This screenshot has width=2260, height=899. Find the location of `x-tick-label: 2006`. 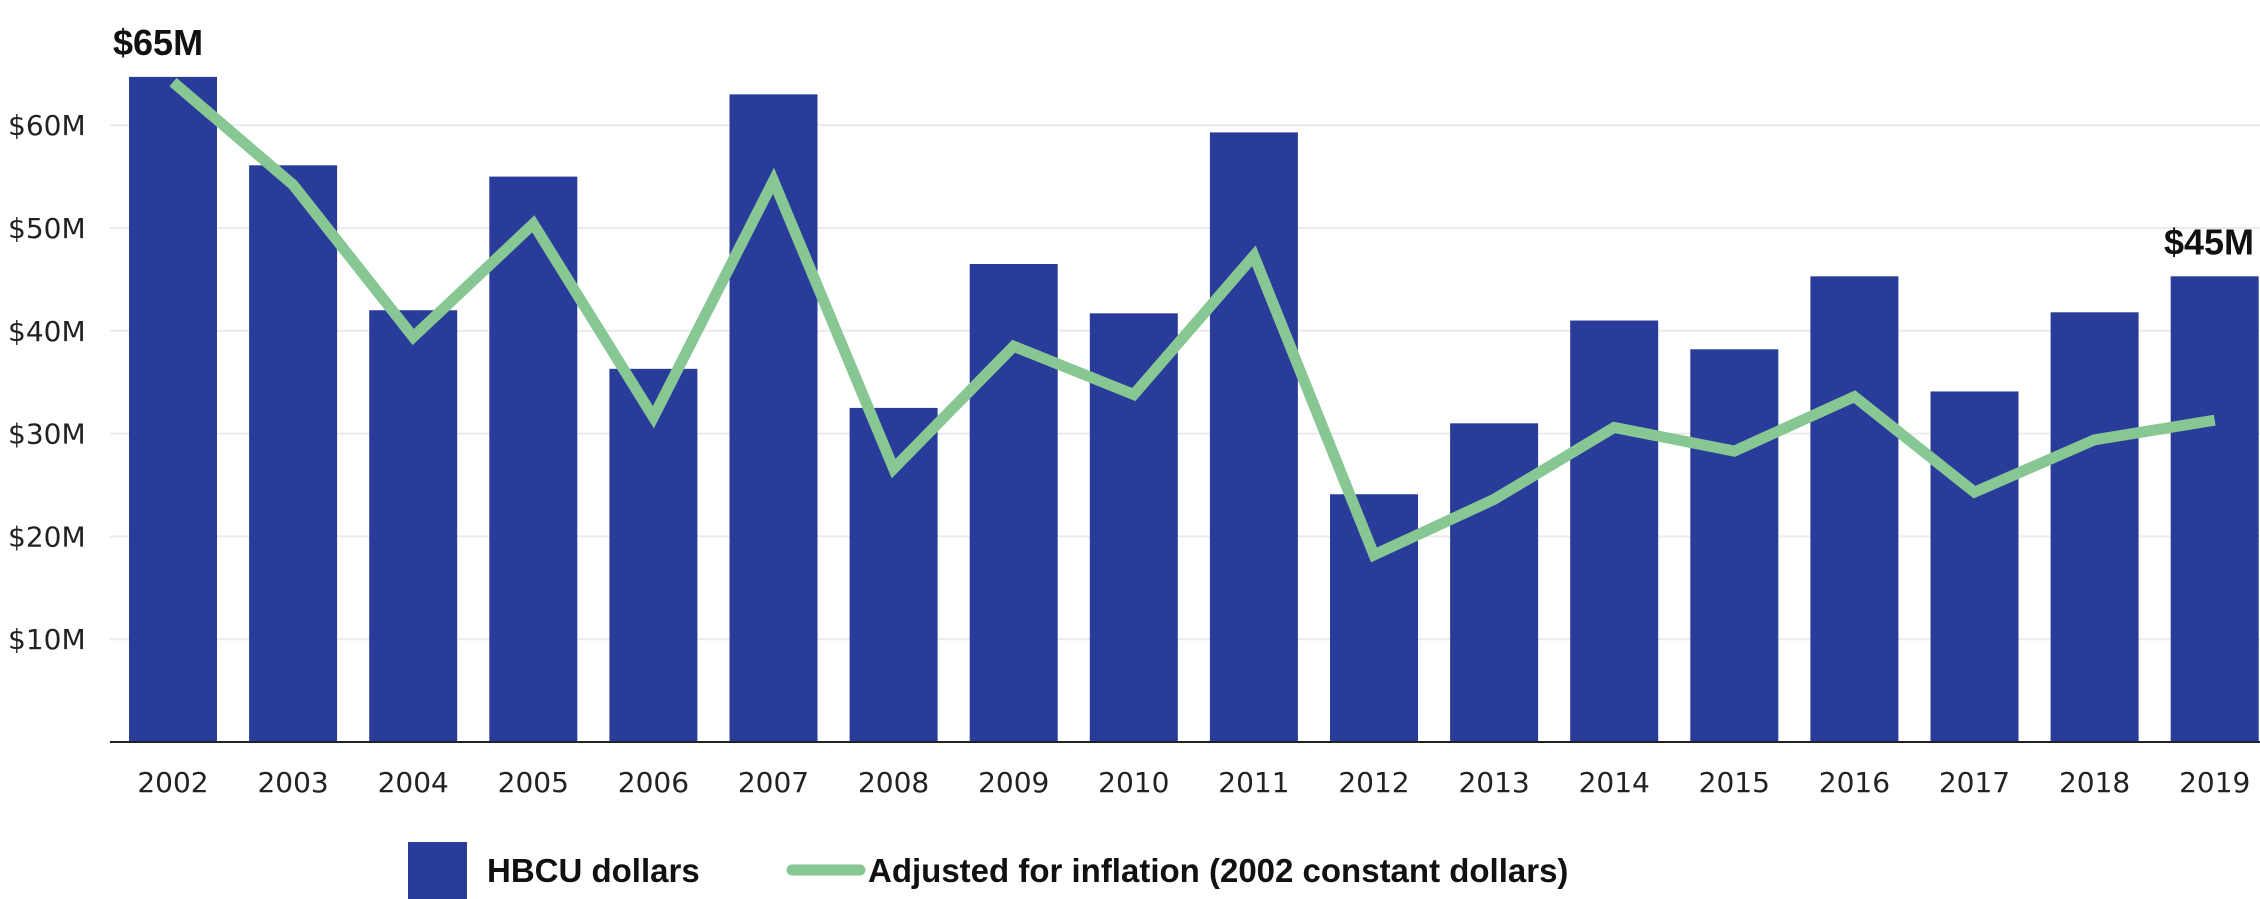

x-tick-label: 2006 is located at coordinates (653, 782).